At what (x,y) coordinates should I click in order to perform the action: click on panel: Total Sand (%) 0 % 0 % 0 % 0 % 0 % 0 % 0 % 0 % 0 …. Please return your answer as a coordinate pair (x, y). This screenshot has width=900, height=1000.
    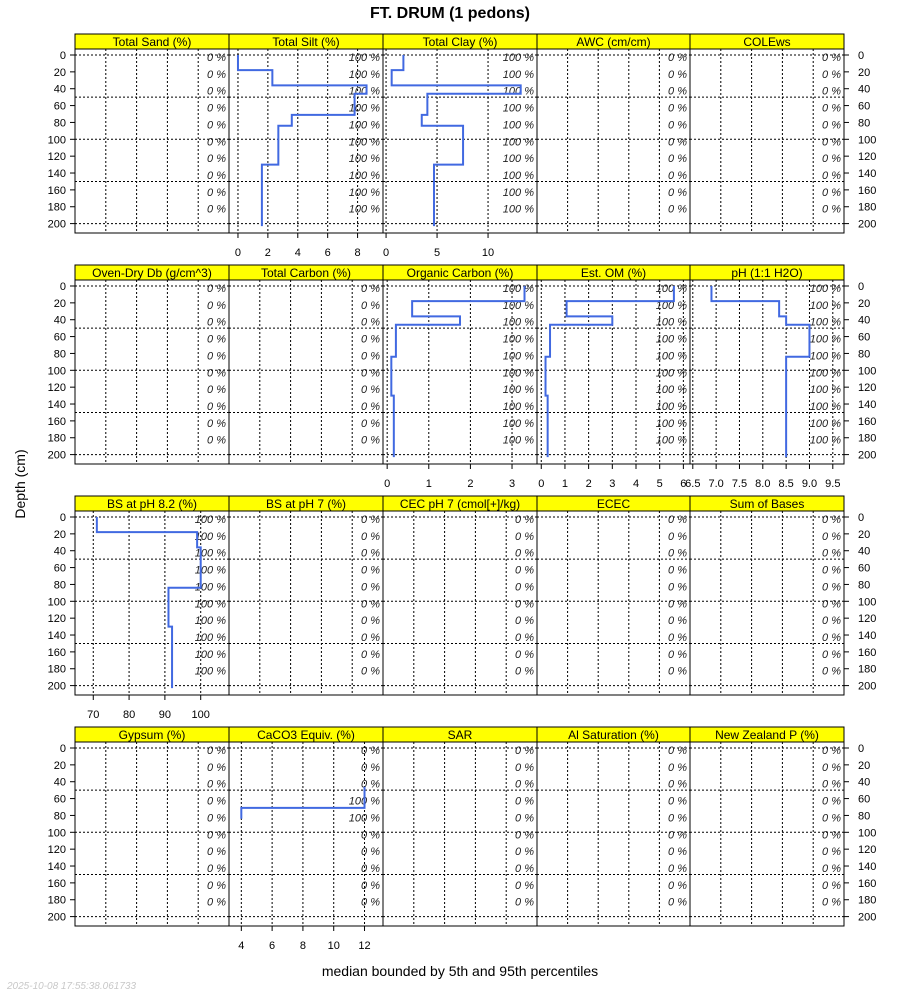
    Looking at the image, I should click on (139, 133).